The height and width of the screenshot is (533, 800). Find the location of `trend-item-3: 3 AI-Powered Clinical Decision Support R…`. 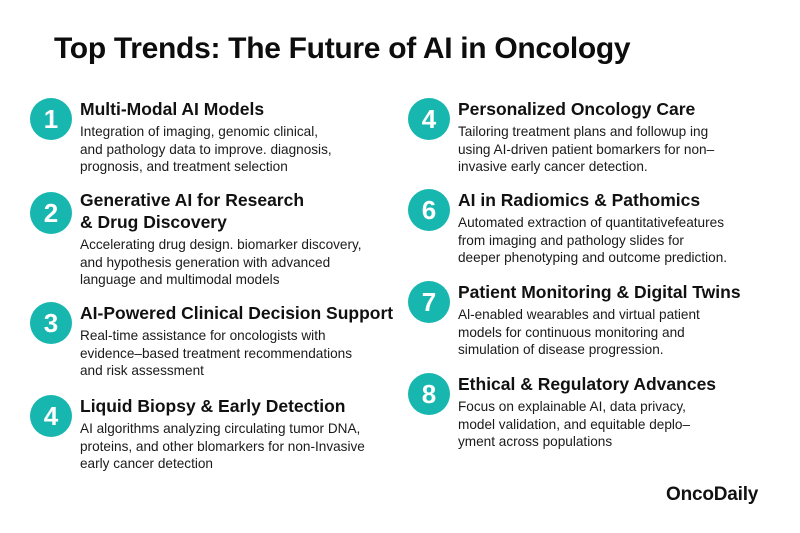

trend-item-3: 3 AI-Powered Clinical Decision Support R… is located at coordinates (220, 342).